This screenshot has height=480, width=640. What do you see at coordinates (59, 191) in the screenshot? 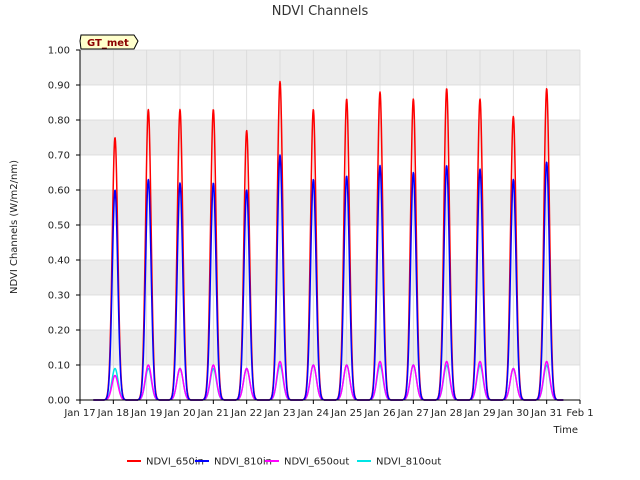
I see `y-tick-label: 0.60` at bounding box center [59, 191].